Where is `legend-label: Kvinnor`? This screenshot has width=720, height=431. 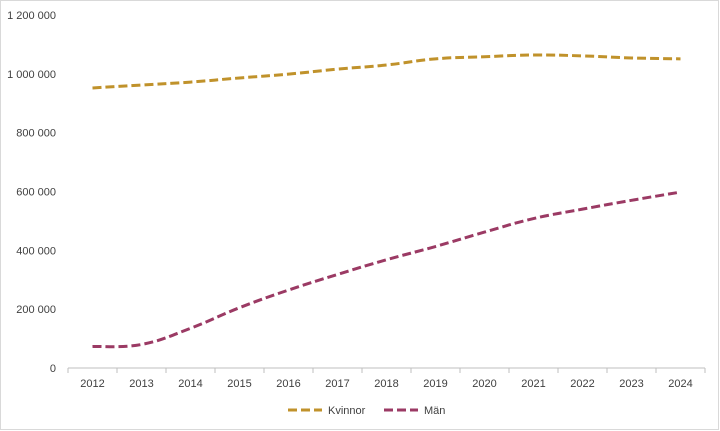 legend-label: Kvinnor is located at coordinates (347, 411).